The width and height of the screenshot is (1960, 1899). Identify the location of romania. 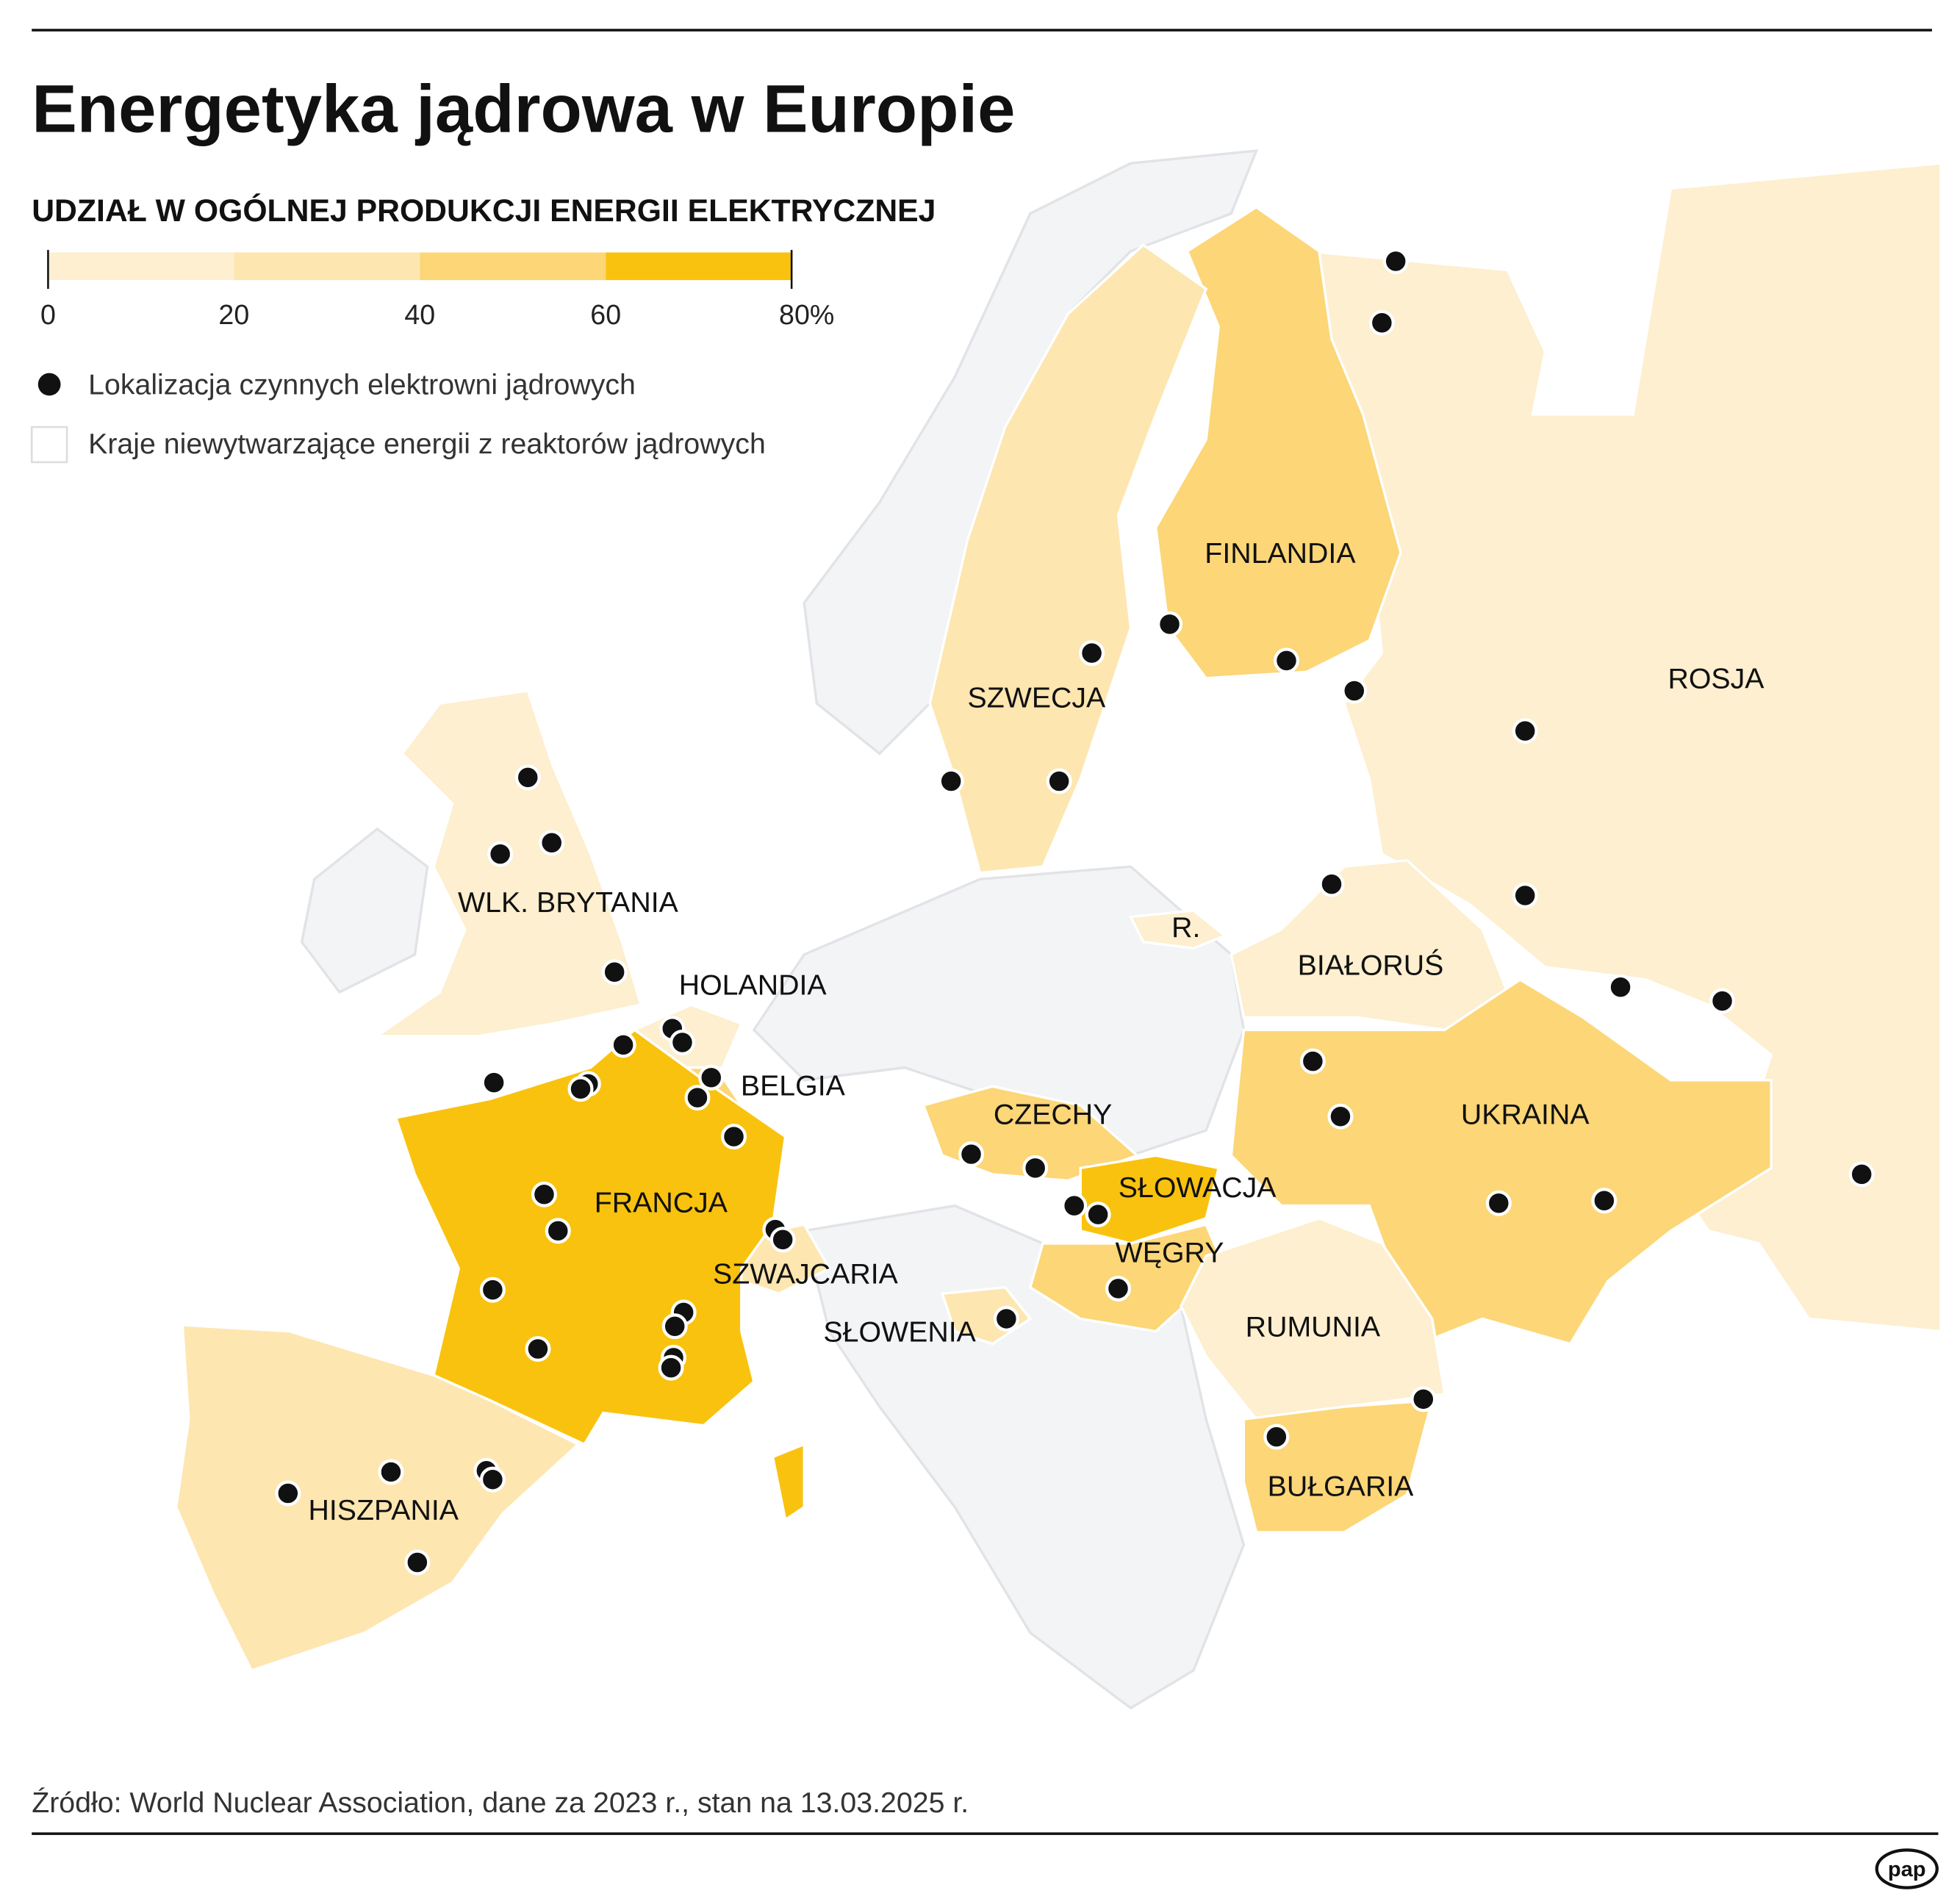
(1313, 1318).